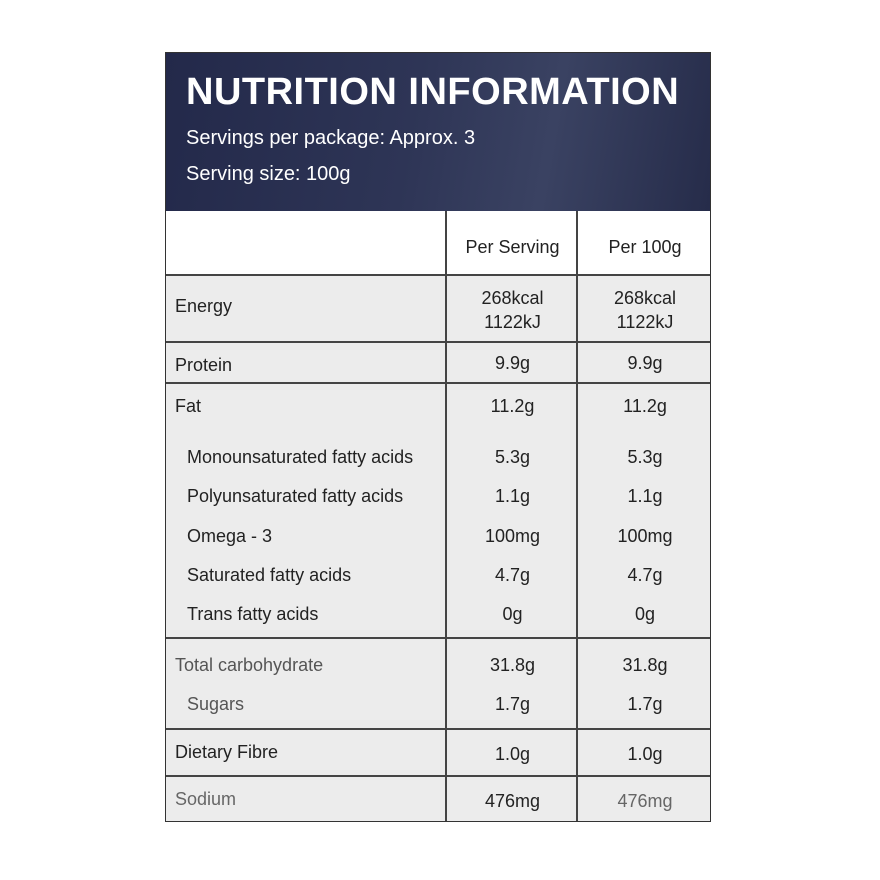 This screenshot has width=880, height=880. What do you see at coordinates (512, 247) in the screenshot?
I see `column-per-serving: Per Serving` at bounding box center [512, 247].